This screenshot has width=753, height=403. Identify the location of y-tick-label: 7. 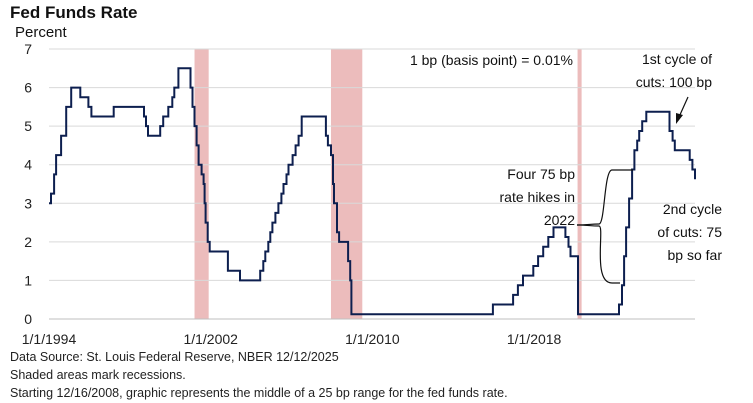
(28, 49).